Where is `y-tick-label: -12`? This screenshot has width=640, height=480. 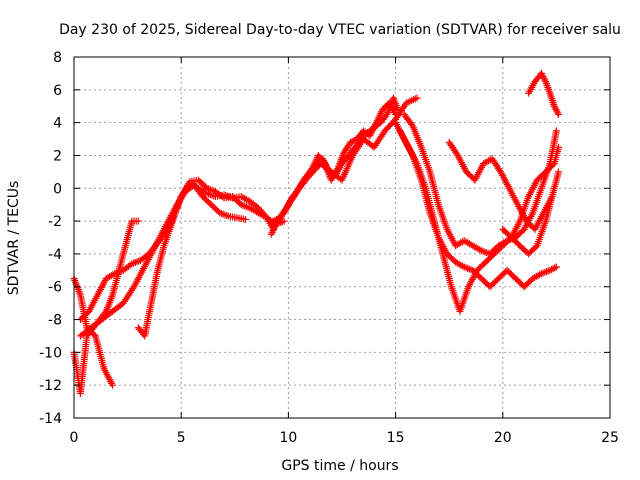 y-tick-label: -12 is located at coordinates (50, 386).